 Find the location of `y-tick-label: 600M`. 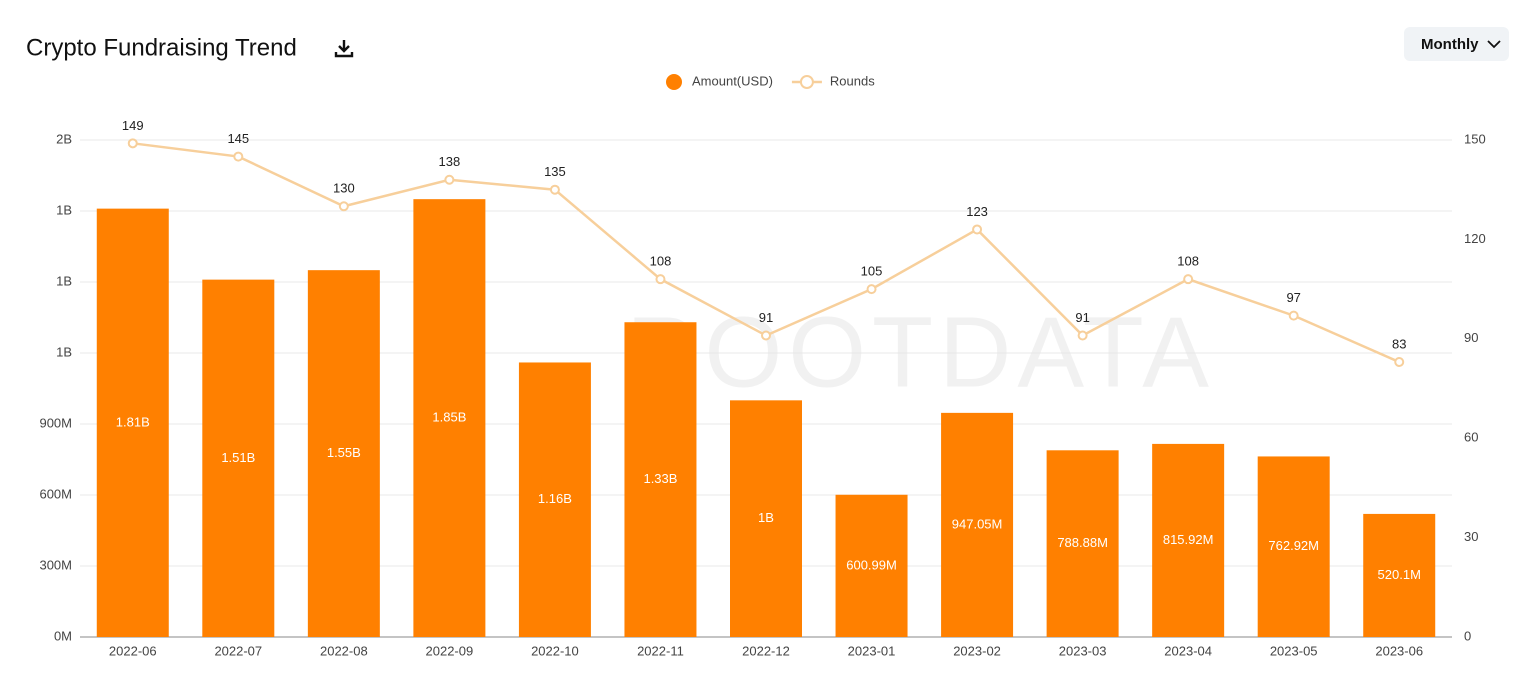

y-tick-label: 600M is located at coordinates (55, 493).